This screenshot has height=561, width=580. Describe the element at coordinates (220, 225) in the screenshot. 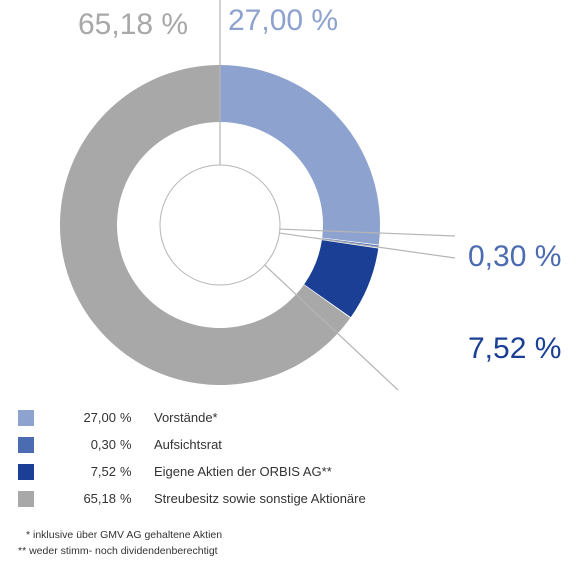

I see `donut-inner-circle` at that location.